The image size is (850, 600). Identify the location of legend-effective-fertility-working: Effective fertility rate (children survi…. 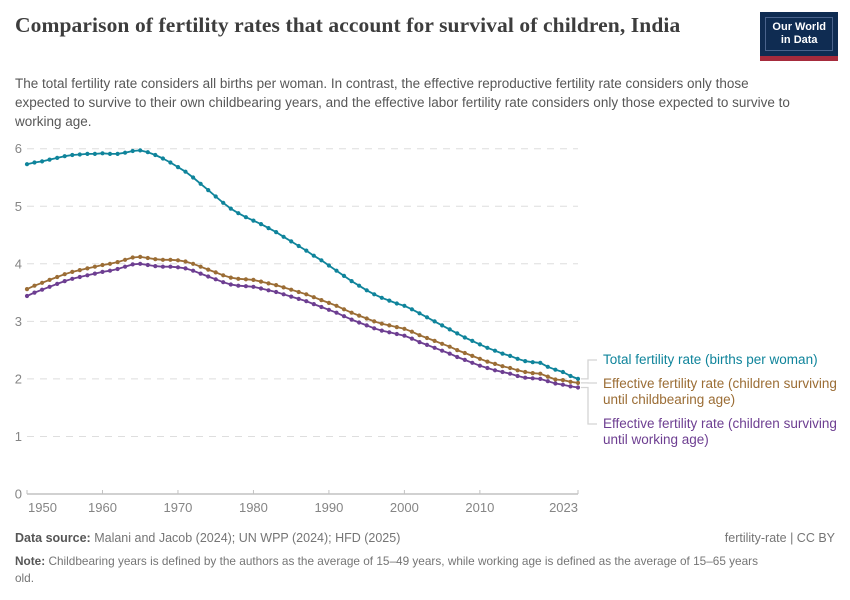
(720, 431).